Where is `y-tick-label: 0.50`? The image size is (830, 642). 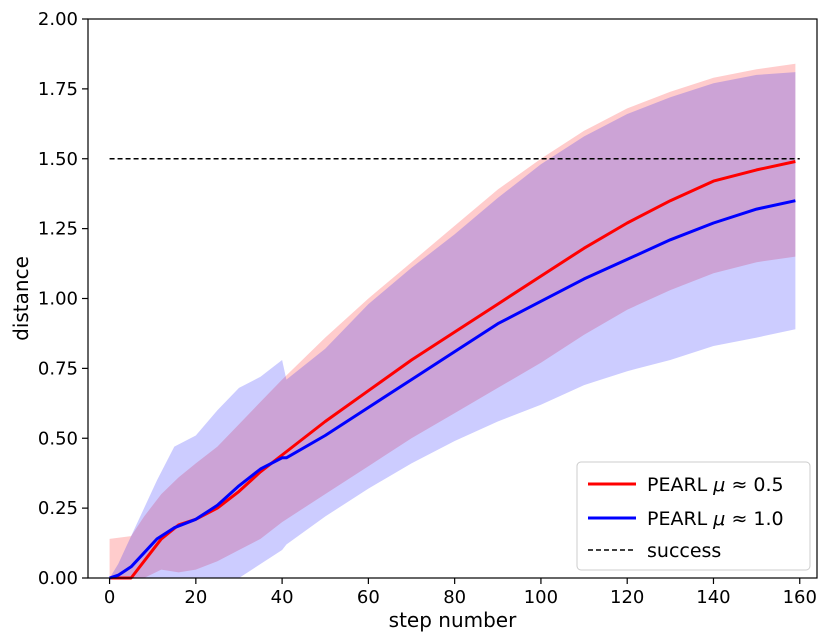
y-tick-label: 0.50 is located at coordinates (58, 438).